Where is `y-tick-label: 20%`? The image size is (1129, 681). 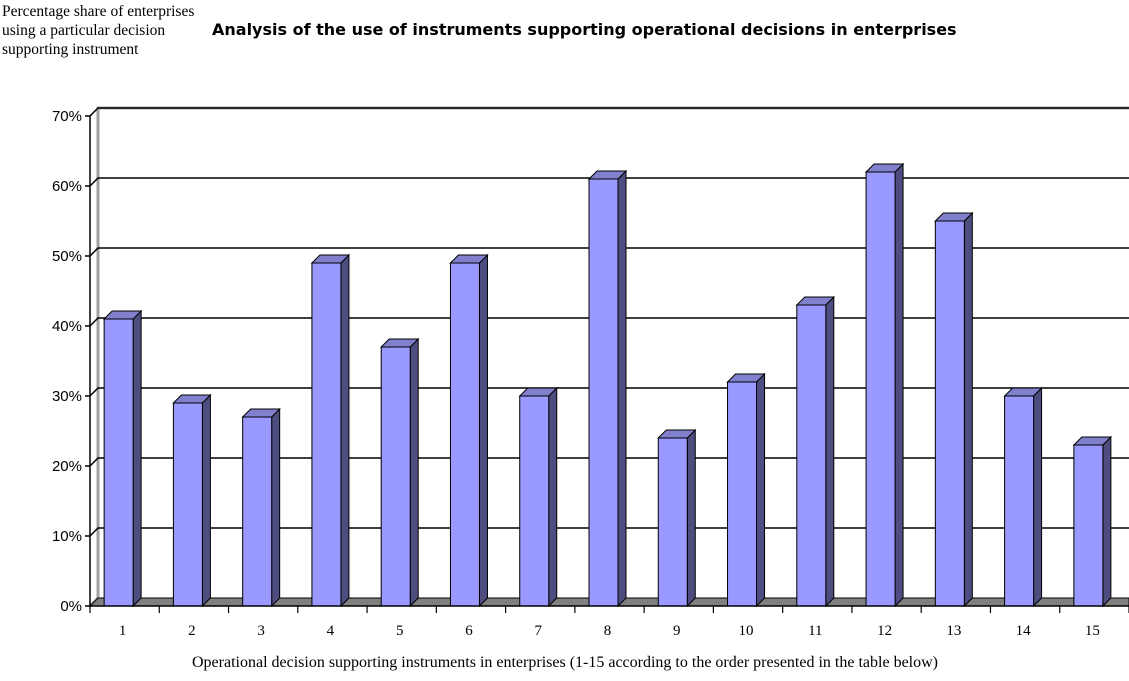
y-tick-label: 20% is located at coordinates (67, 466).